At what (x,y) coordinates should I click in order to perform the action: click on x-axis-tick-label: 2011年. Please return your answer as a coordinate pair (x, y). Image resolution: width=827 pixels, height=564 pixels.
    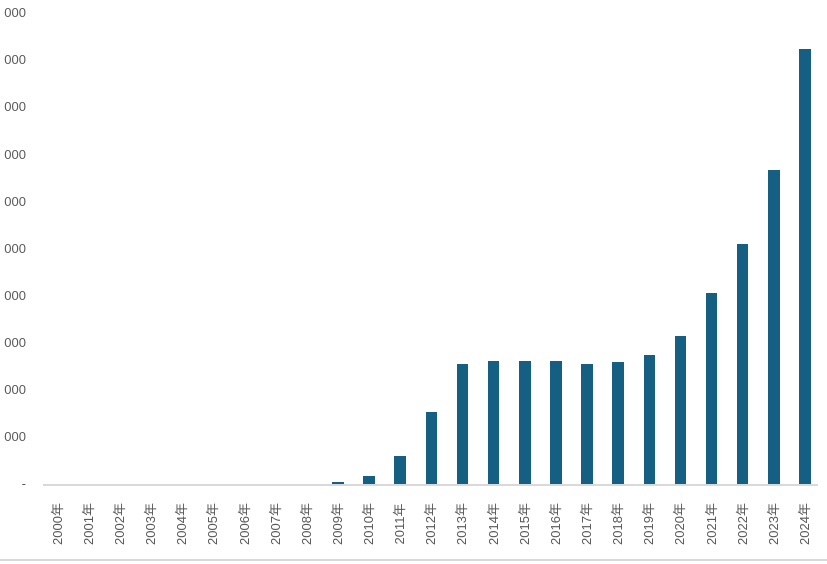
    Looking at the image, I should click on (400, 523).